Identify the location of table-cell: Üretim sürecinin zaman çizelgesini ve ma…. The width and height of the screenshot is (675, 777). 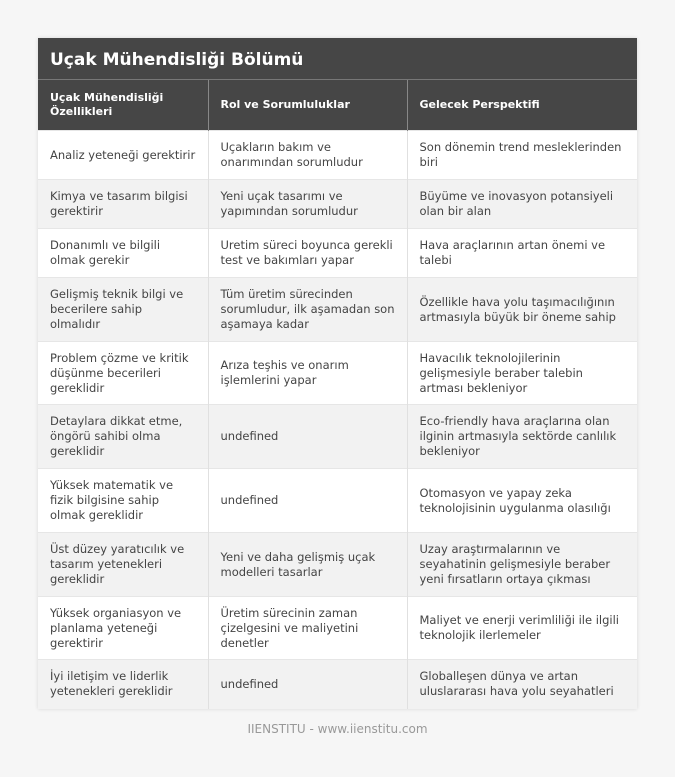
(308, 628).